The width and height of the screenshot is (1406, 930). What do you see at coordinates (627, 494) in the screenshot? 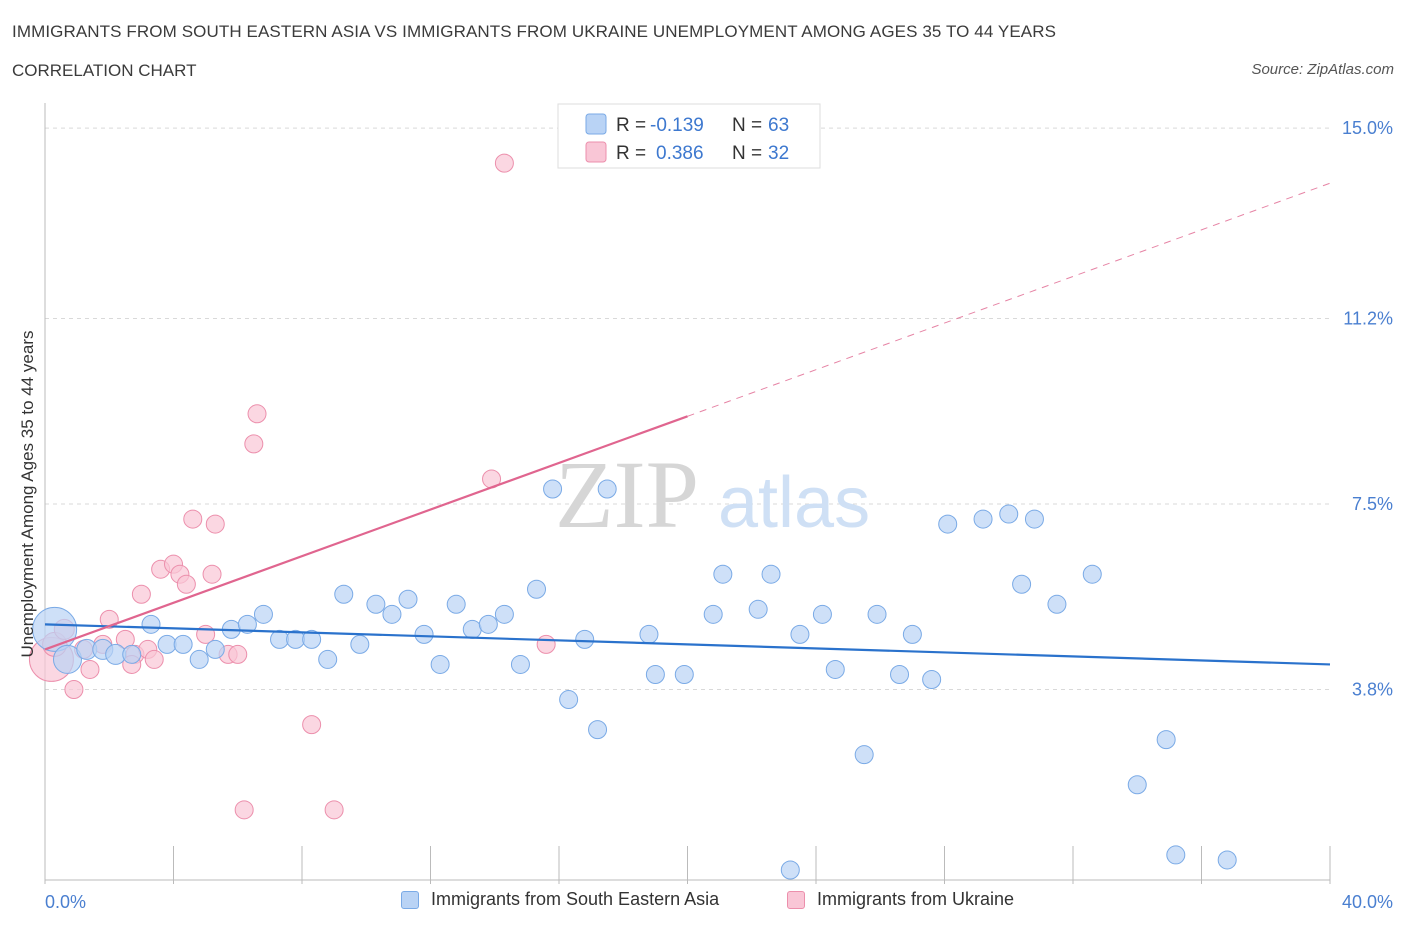
I see `watermark-zip: ZIP` at bounding box center [627, 494].